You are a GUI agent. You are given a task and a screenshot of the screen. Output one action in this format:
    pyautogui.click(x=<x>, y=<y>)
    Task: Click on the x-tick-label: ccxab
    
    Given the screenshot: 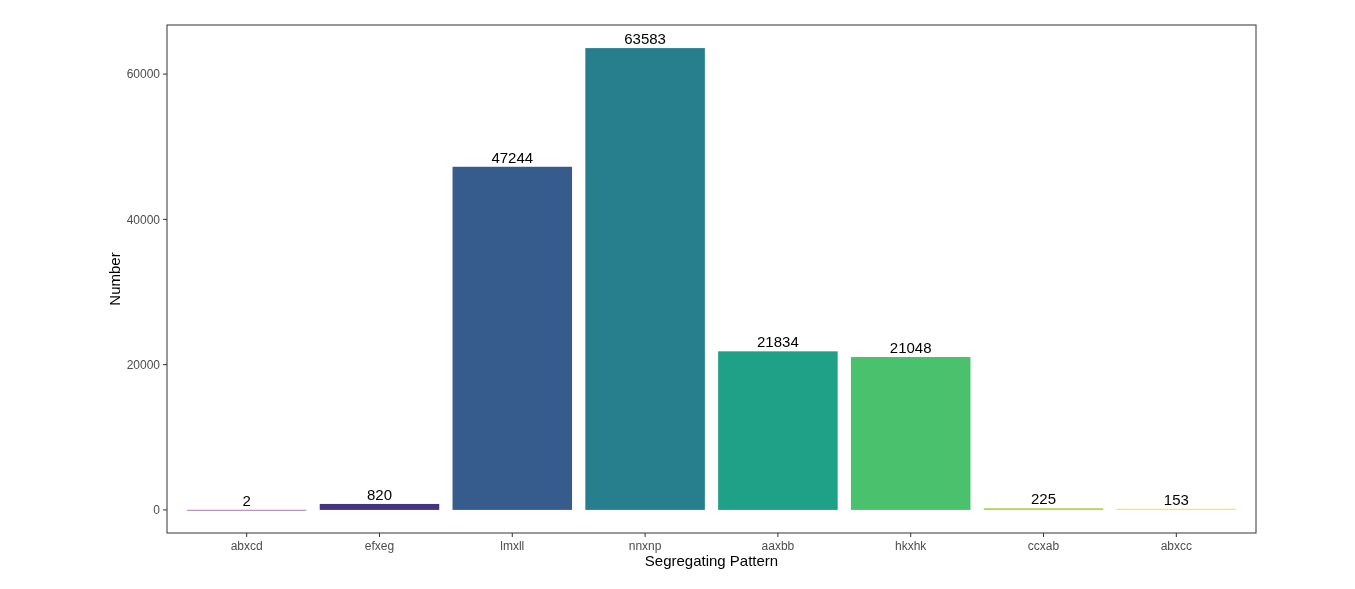 What is the action you would take?
    pyautogui.click(x=1043, y=546)
    